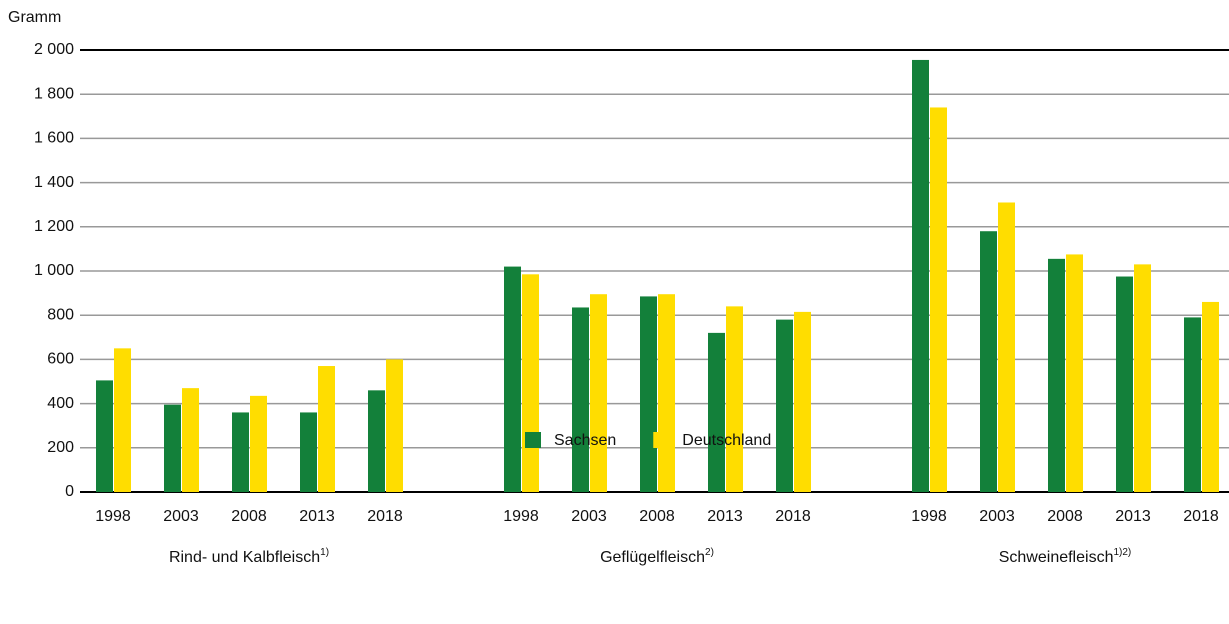 The height and width of the screenshot is (624, 1229). Describe the element at coordinates (244, 557) in the screenshot. I see `group-name: Rind- und Kalbfleisch` at that location.